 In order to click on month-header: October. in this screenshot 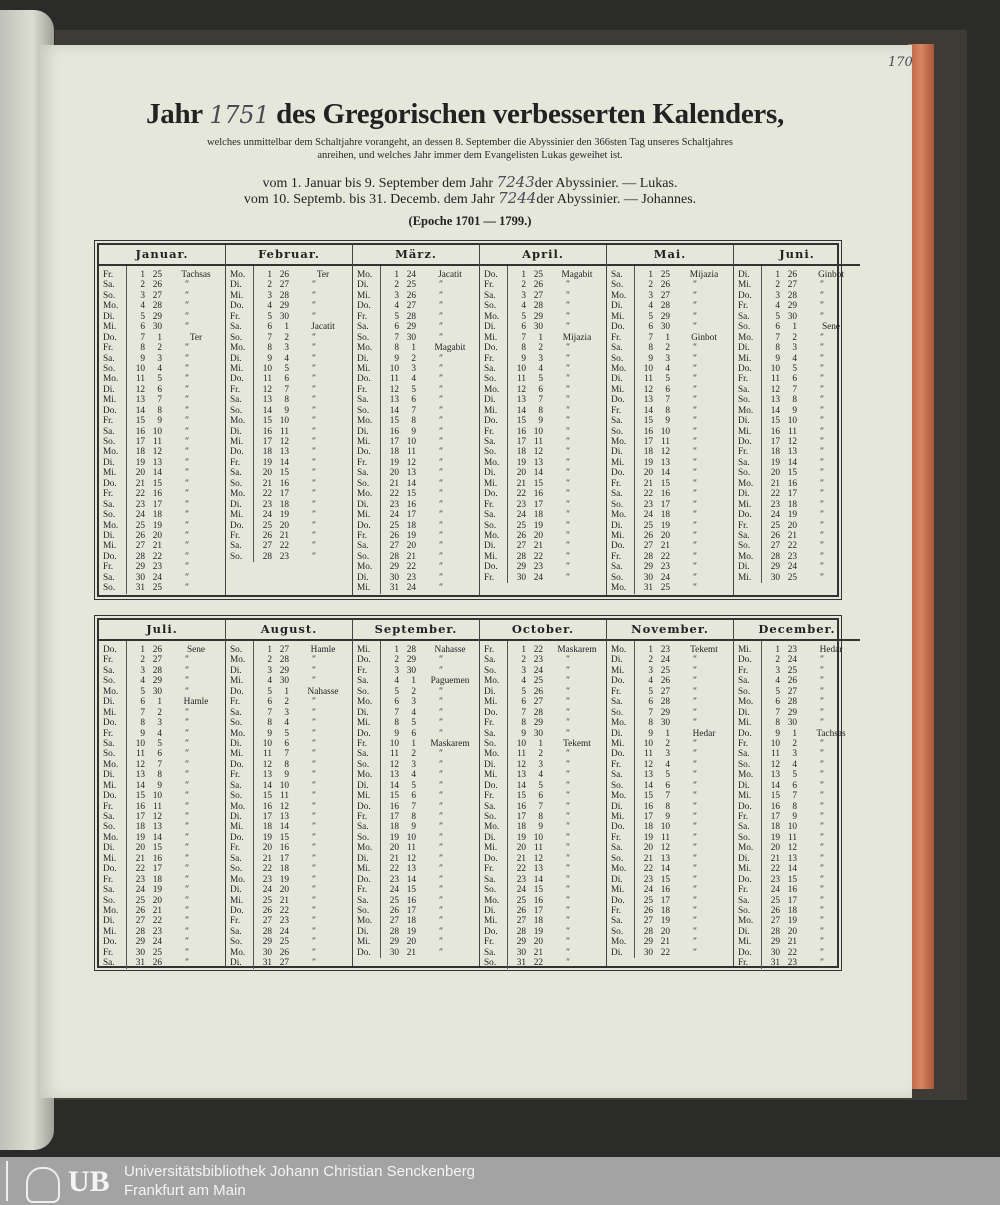, I will do `click(543, 630)`.